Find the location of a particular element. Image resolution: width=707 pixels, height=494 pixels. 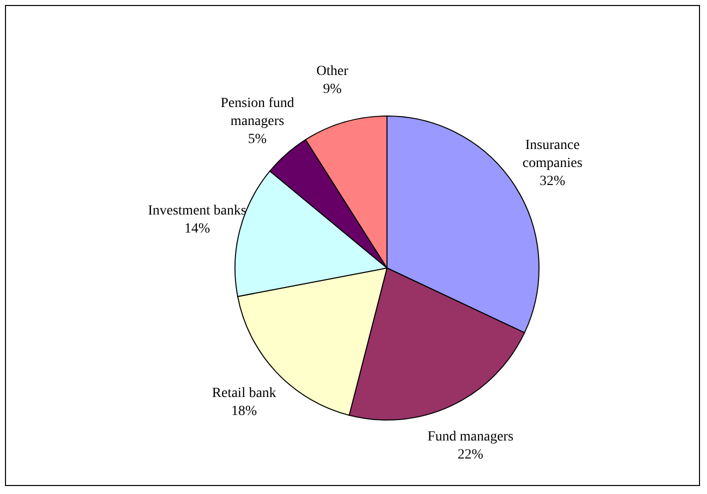

data-label: 9% is located at coordinates (332, 88).